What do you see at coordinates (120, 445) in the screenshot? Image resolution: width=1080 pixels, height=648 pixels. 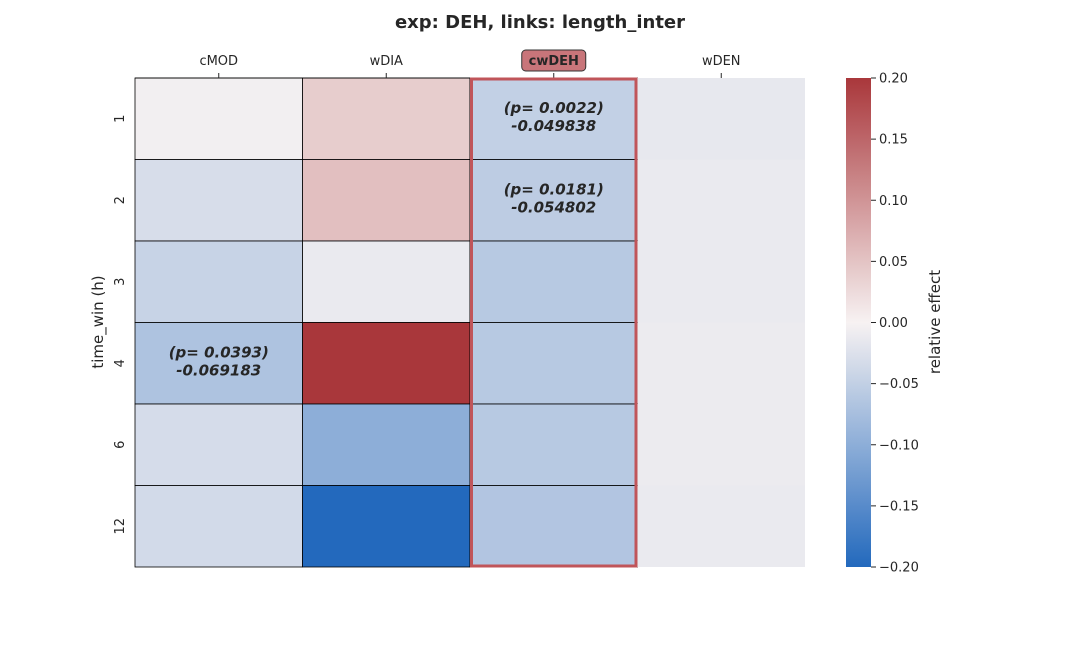 I see `y-tick-label: 6` at bounding box center [120, 445].